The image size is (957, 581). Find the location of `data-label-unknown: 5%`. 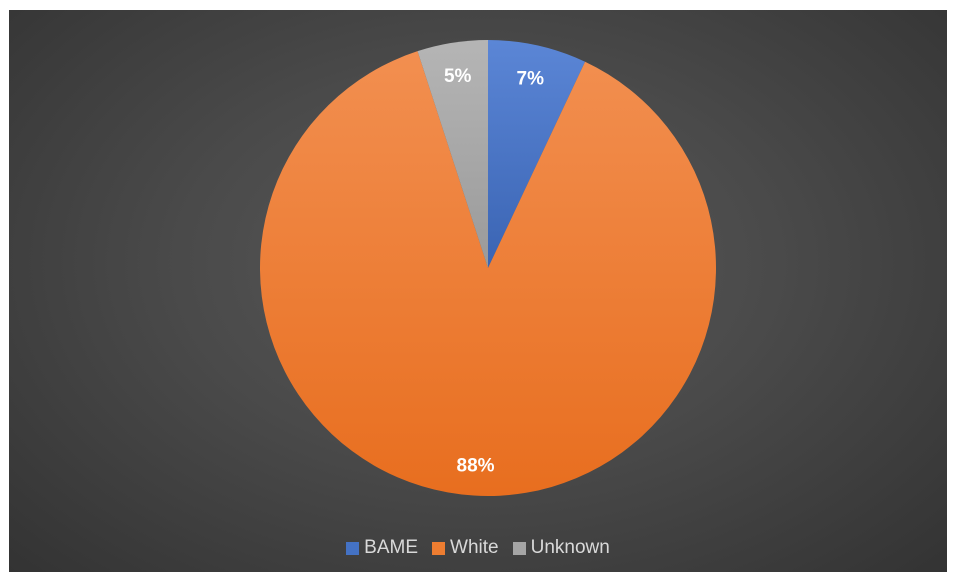

data-label-unknown: 5% is located at coordinates (458, 76).